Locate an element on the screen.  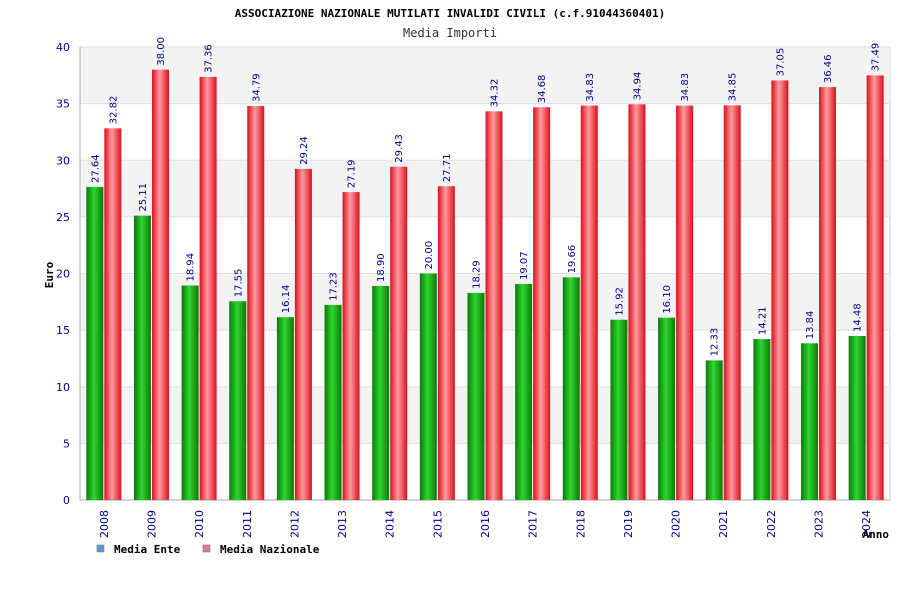
data-label: 18.94 is located at coordinates (191, 267).